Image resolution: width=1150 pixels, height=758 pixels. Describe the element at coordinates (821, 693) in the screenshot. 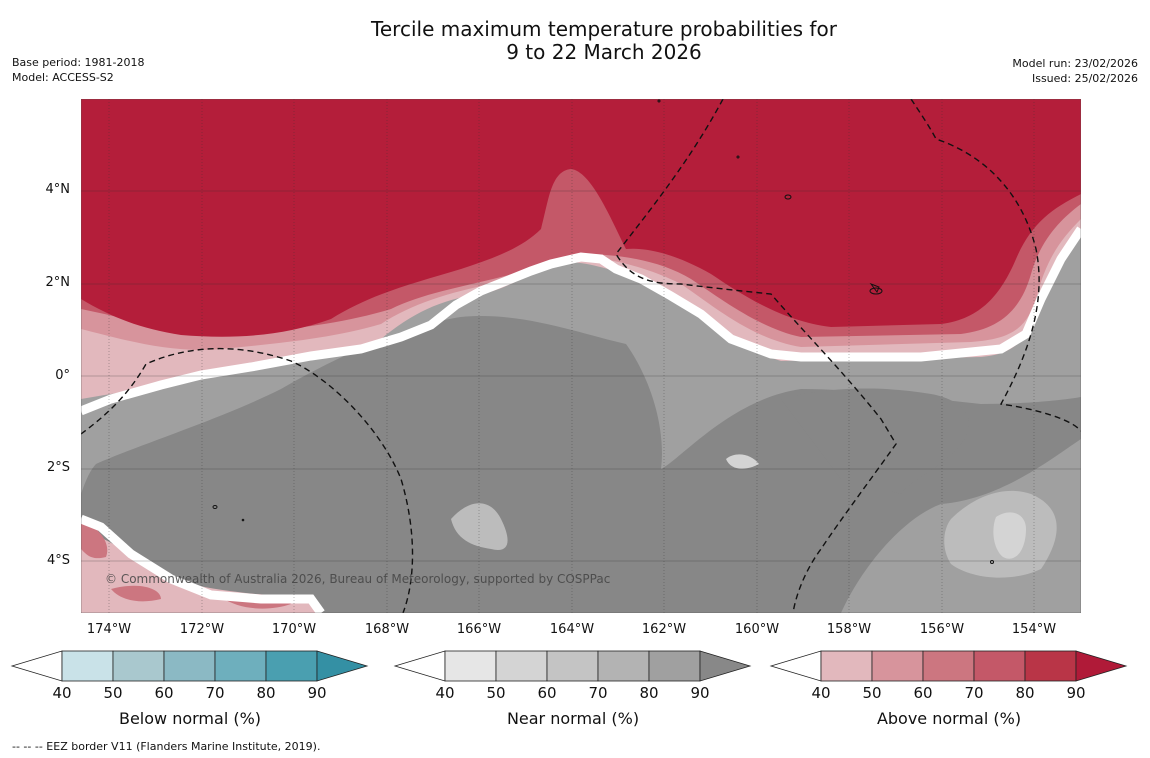

I see `cb-above-tick-40: 40` at that location.